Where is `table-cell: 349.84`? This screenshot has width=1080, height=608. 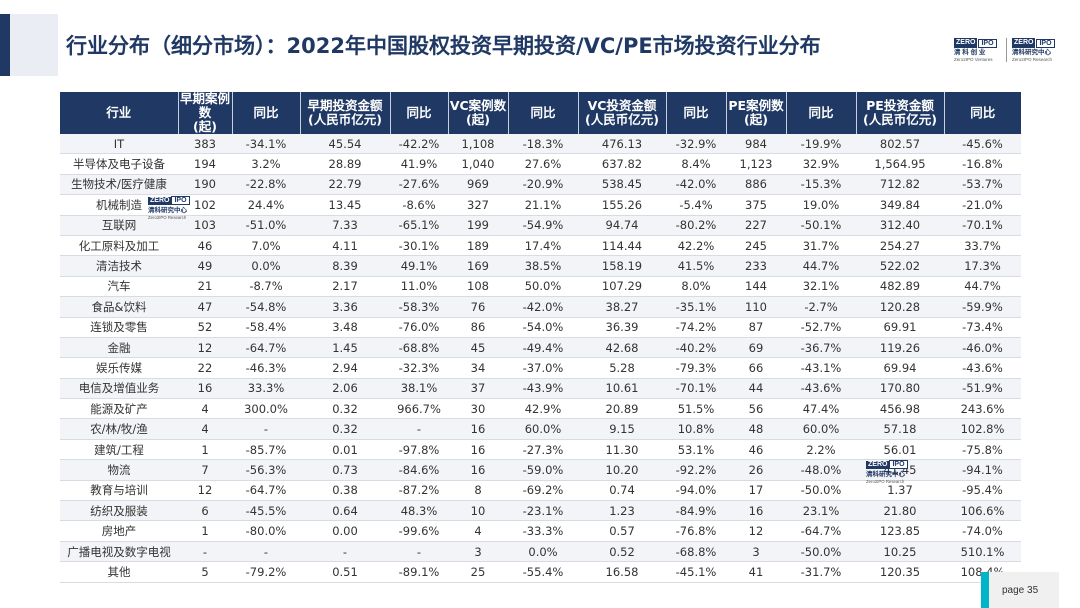 table-cell: 349.84 is located at coordinates (900, 205).